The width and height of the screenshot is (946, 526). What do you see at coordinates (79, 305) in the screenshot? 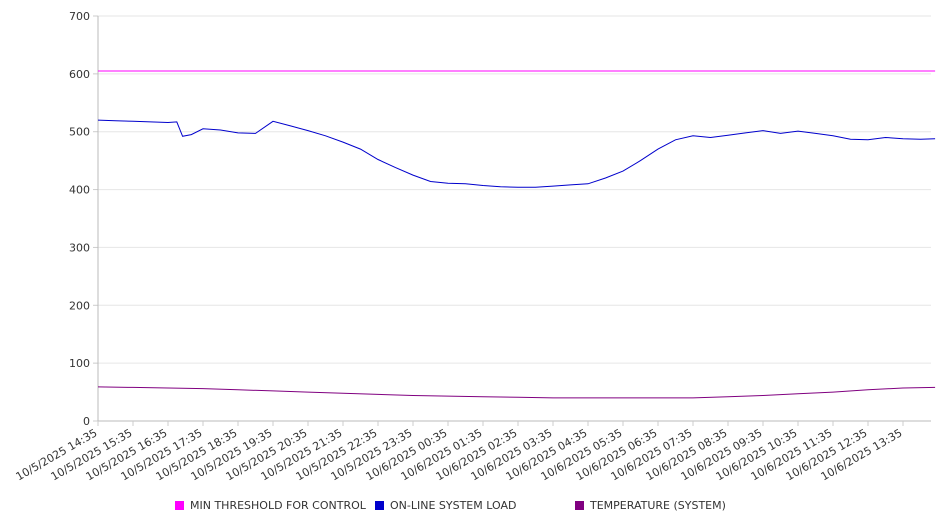
I see `y-tick-label: 200` at bounding box center [79, 305].